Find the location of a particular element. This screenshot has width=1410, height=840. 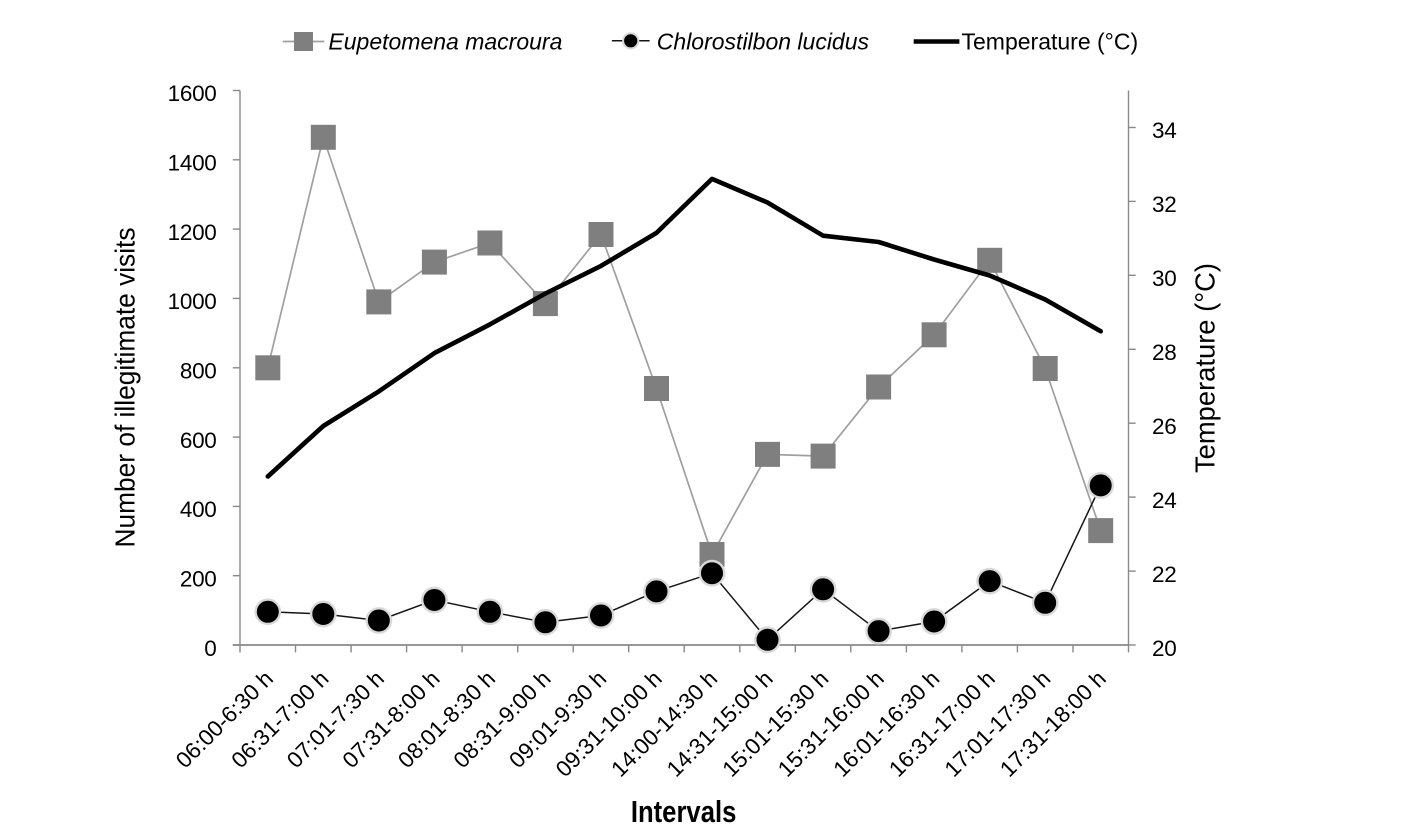

svg-text: Eupetomena macroura is located at coordinates (445, 42).